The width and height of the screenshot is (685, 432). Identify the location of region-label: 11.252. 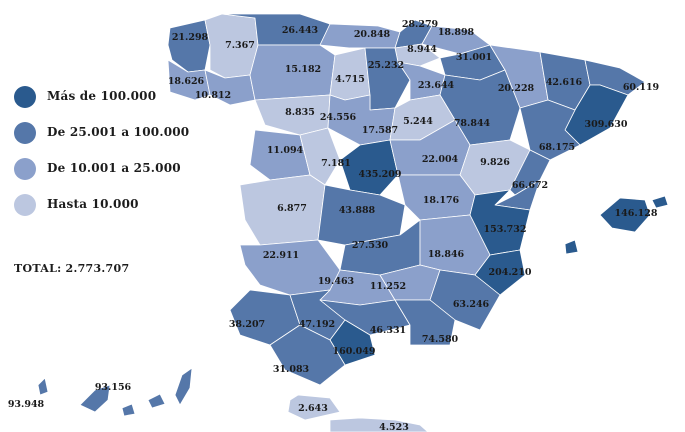
(388, 286).